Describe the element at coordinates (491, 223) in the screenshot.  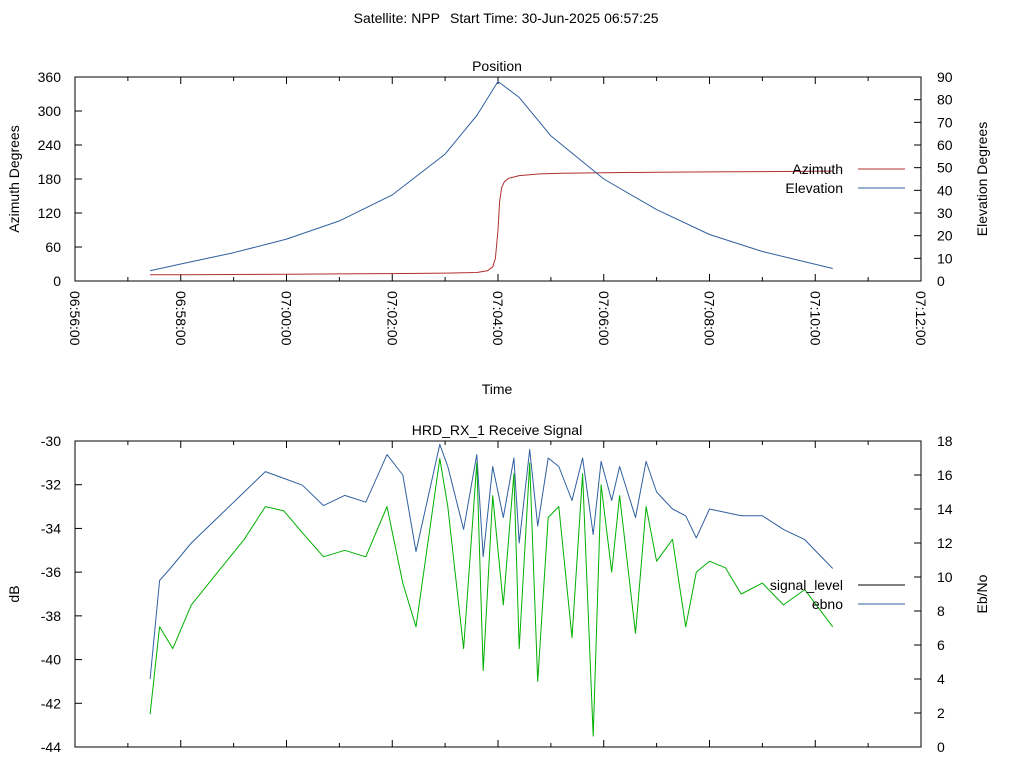
I see `position-series-line-Azimuth` at that location.